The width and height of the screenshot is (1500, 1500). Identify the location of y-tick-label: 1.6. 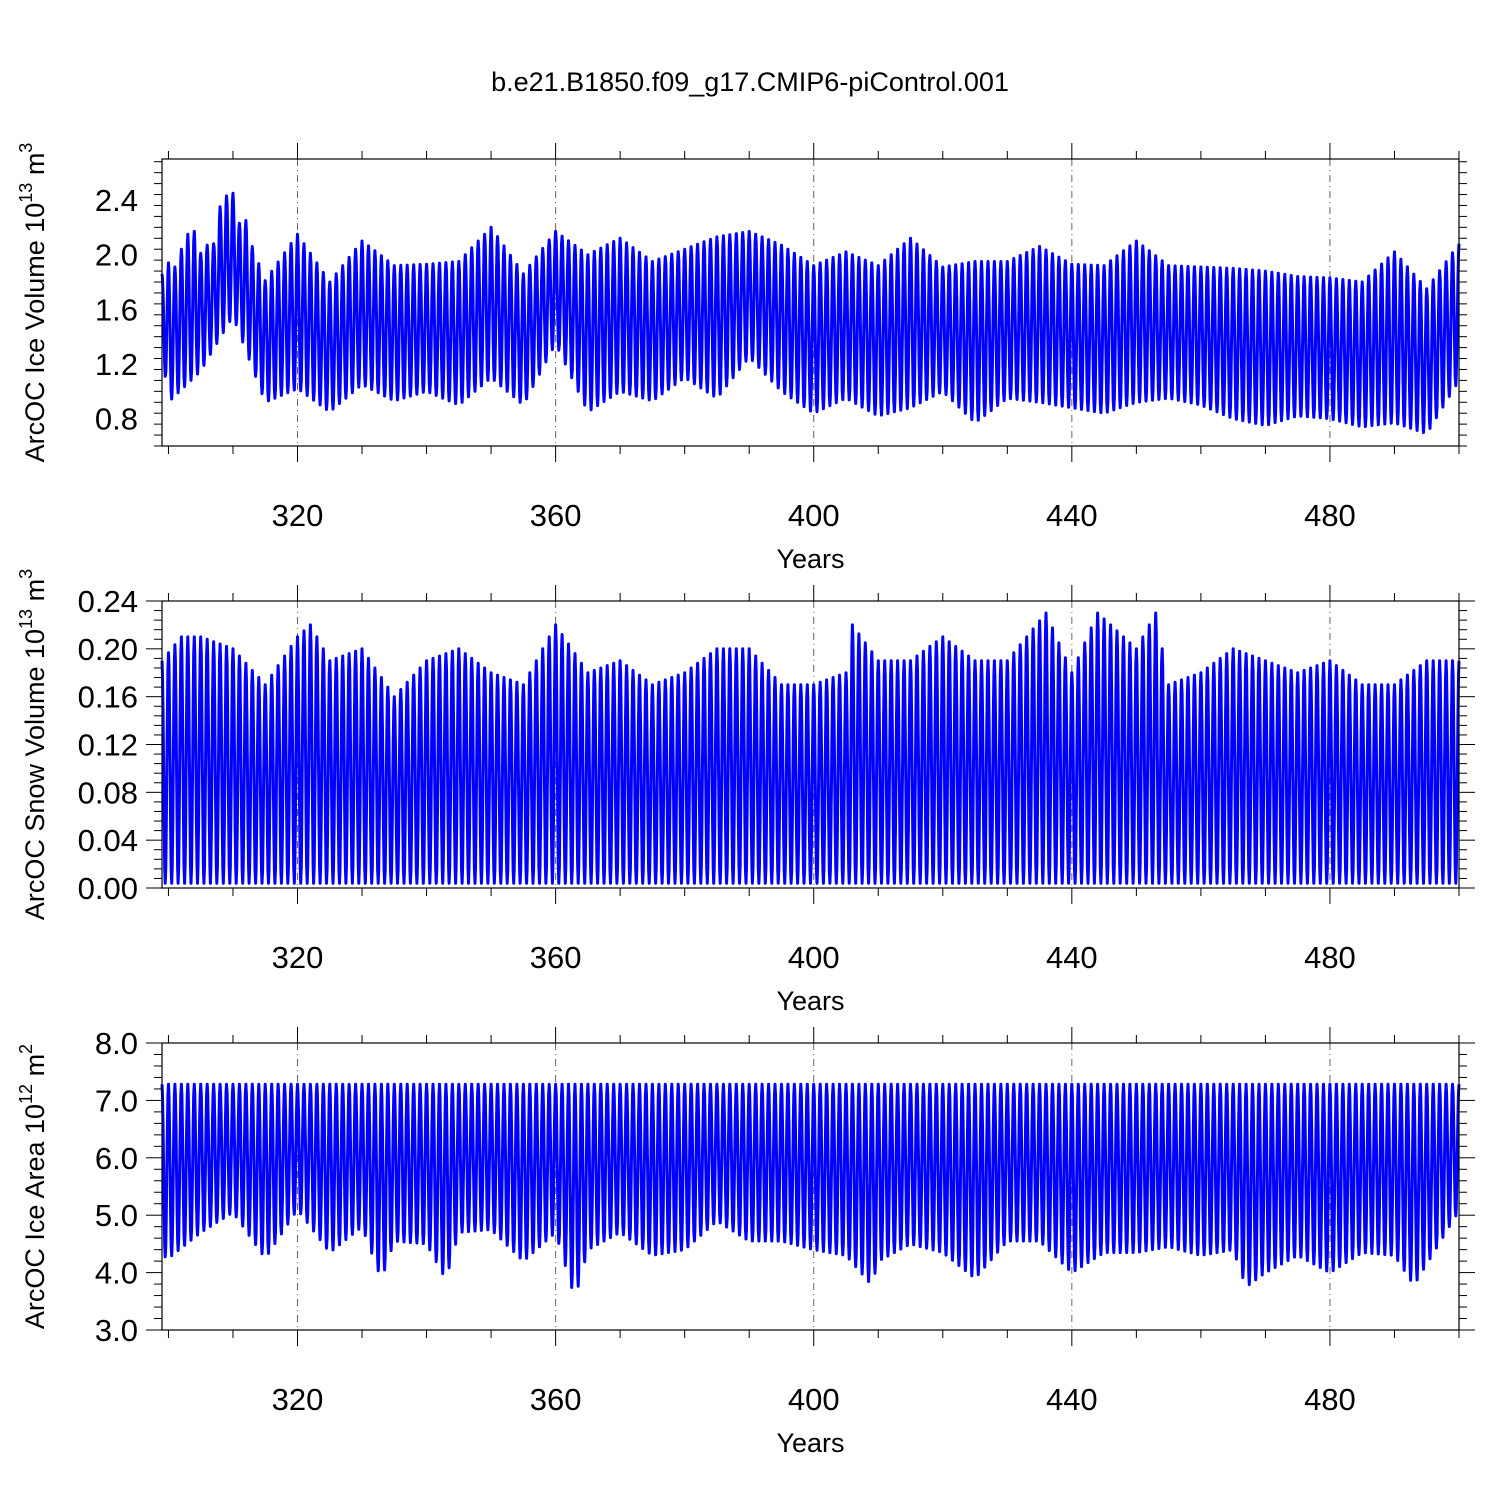
(116, 309).